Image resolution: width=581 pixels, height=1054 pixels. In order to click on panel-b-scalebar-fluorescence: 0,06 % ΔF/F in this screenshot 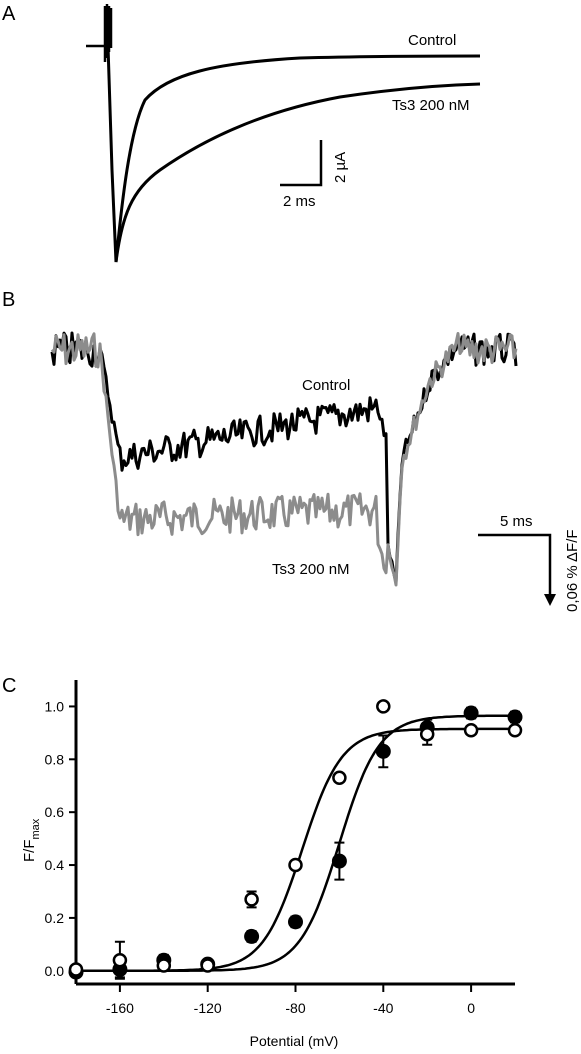, I will do `click(572, 570)`.